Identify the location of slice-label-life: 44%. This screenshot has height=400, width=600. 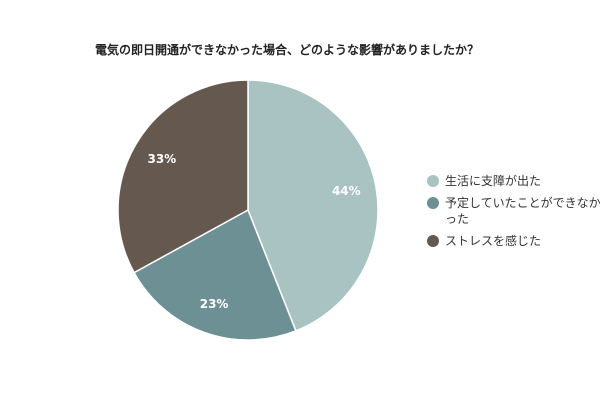
(346, 191).